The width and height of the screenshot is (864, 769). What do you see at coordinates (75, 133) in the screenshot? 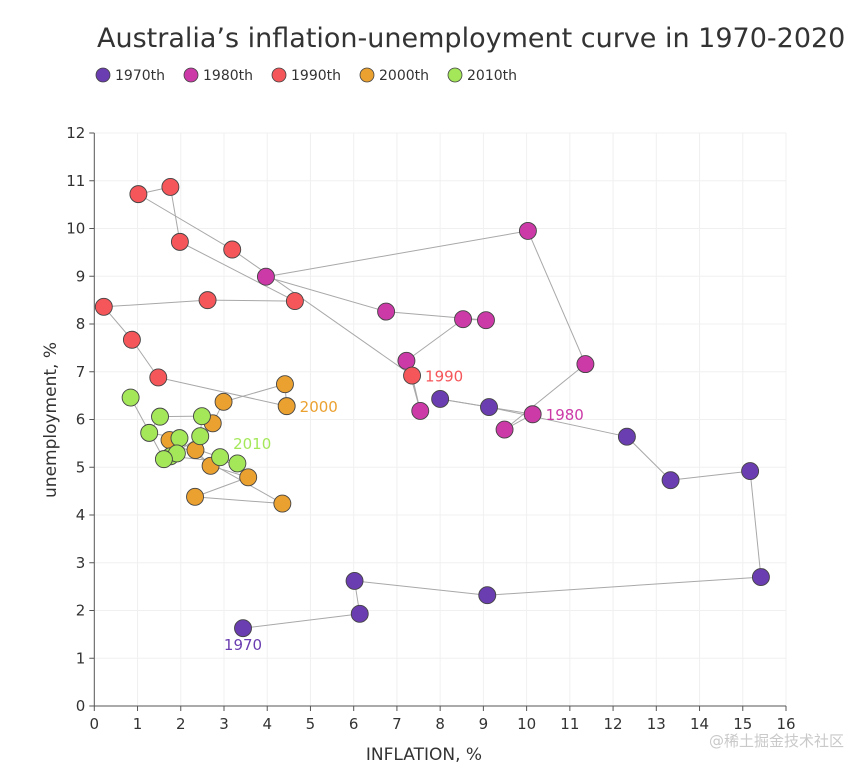
I see `y-tick-label: 12` at bounding box center [75, 133].